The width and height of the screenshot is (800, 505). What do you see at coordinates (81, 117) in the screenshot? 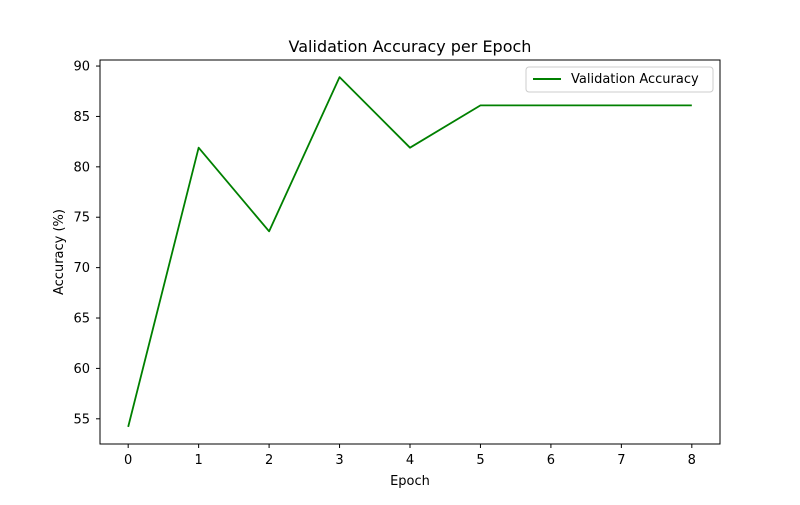
I see `y-tick-label: 85` at bounding box center [81, 117].